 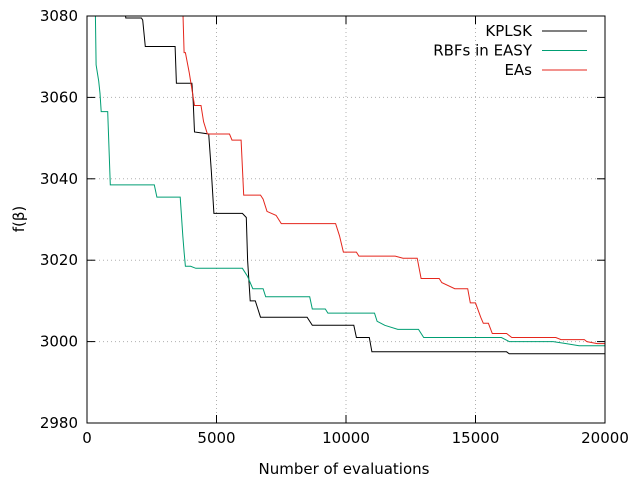 I want to click on y-tick-label: 3060, so click(x=59, y=97).